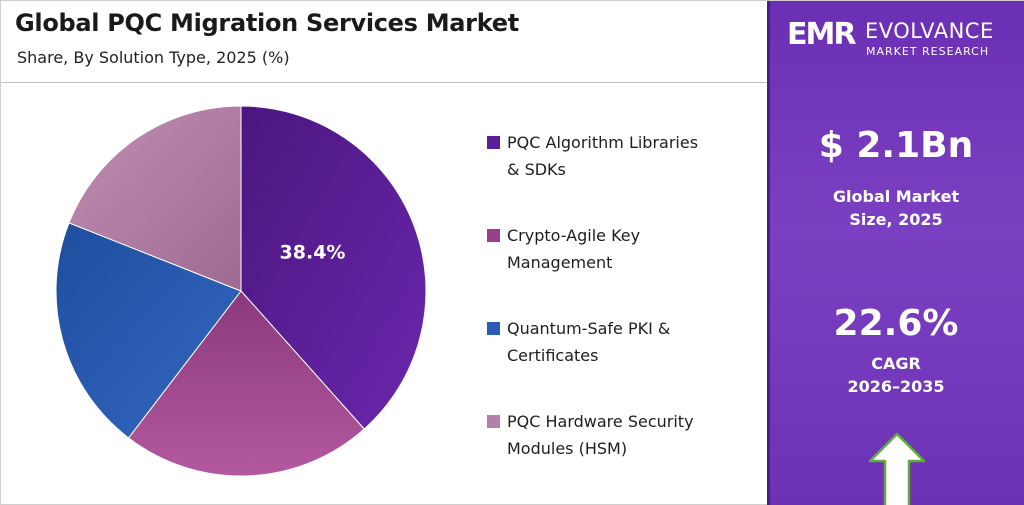  What do you see at coordinates (567, 448) in the screenshot?
I see `legend-label-line2: Modules (HSM)` at bounding box center [567, 448].